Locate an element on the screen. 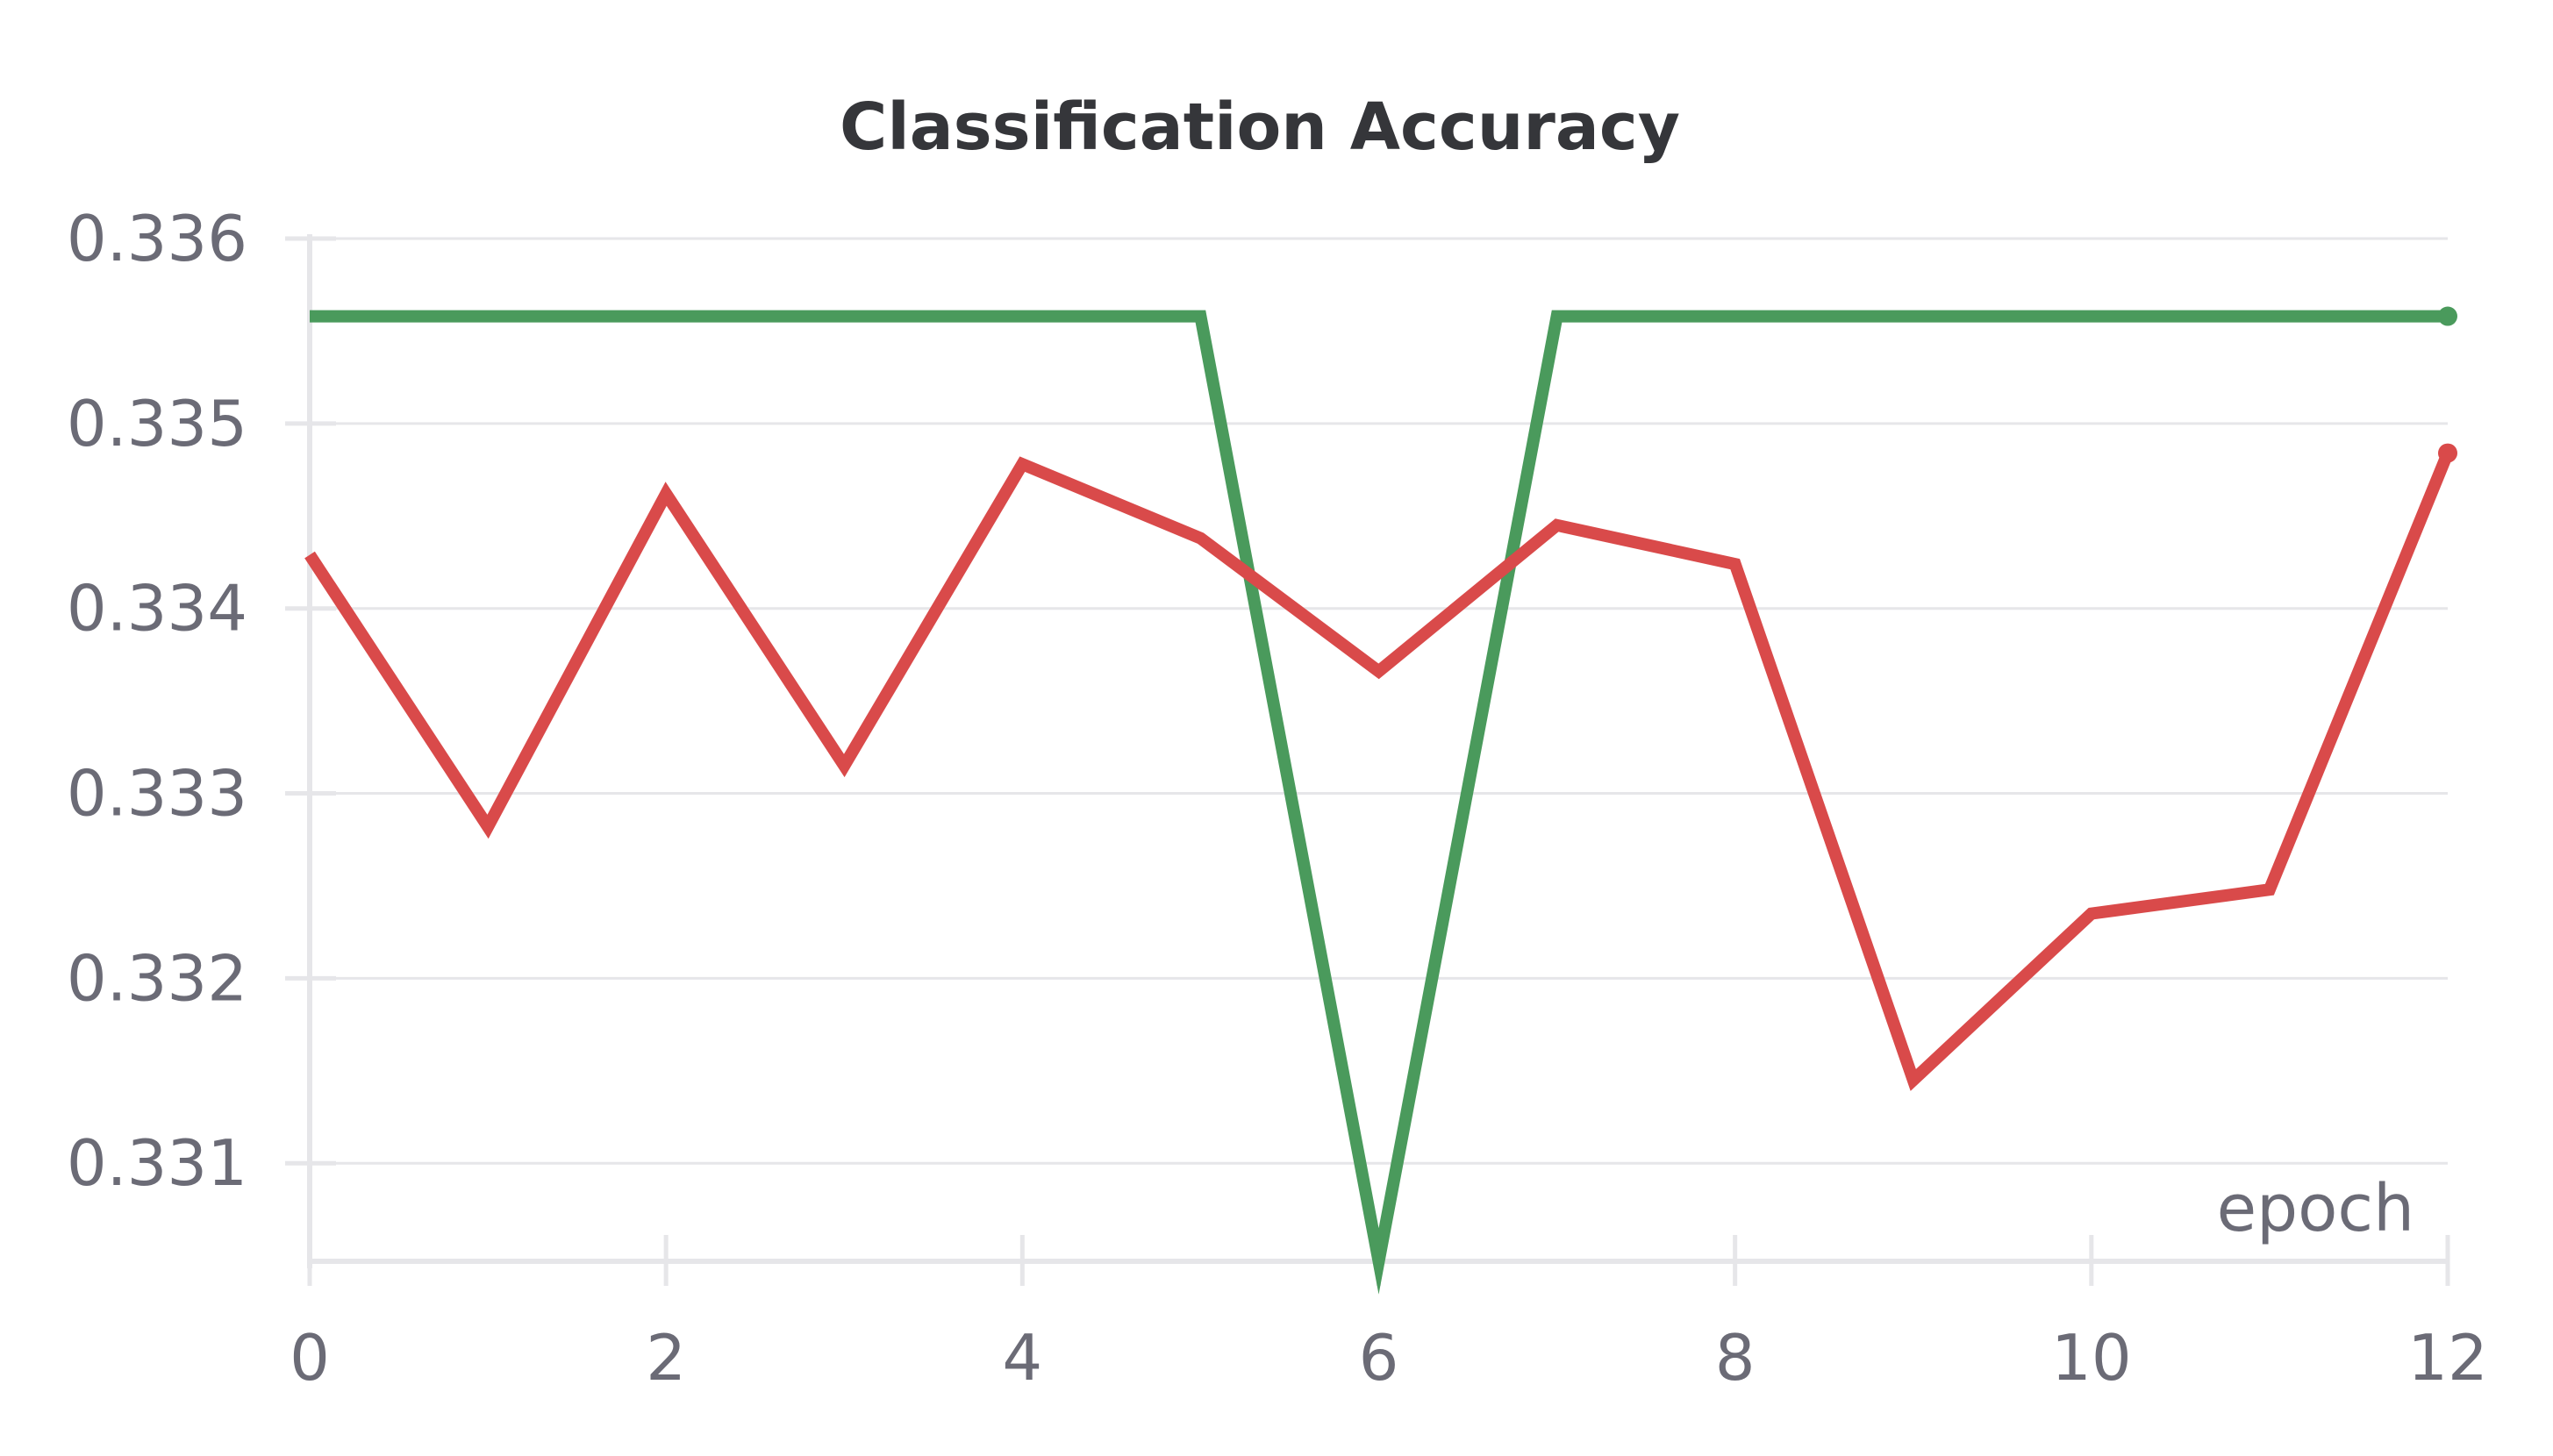 This screenshot has height=1456, width=2553. y-tick-label: 0.332 is located at coordinates (157, 978).